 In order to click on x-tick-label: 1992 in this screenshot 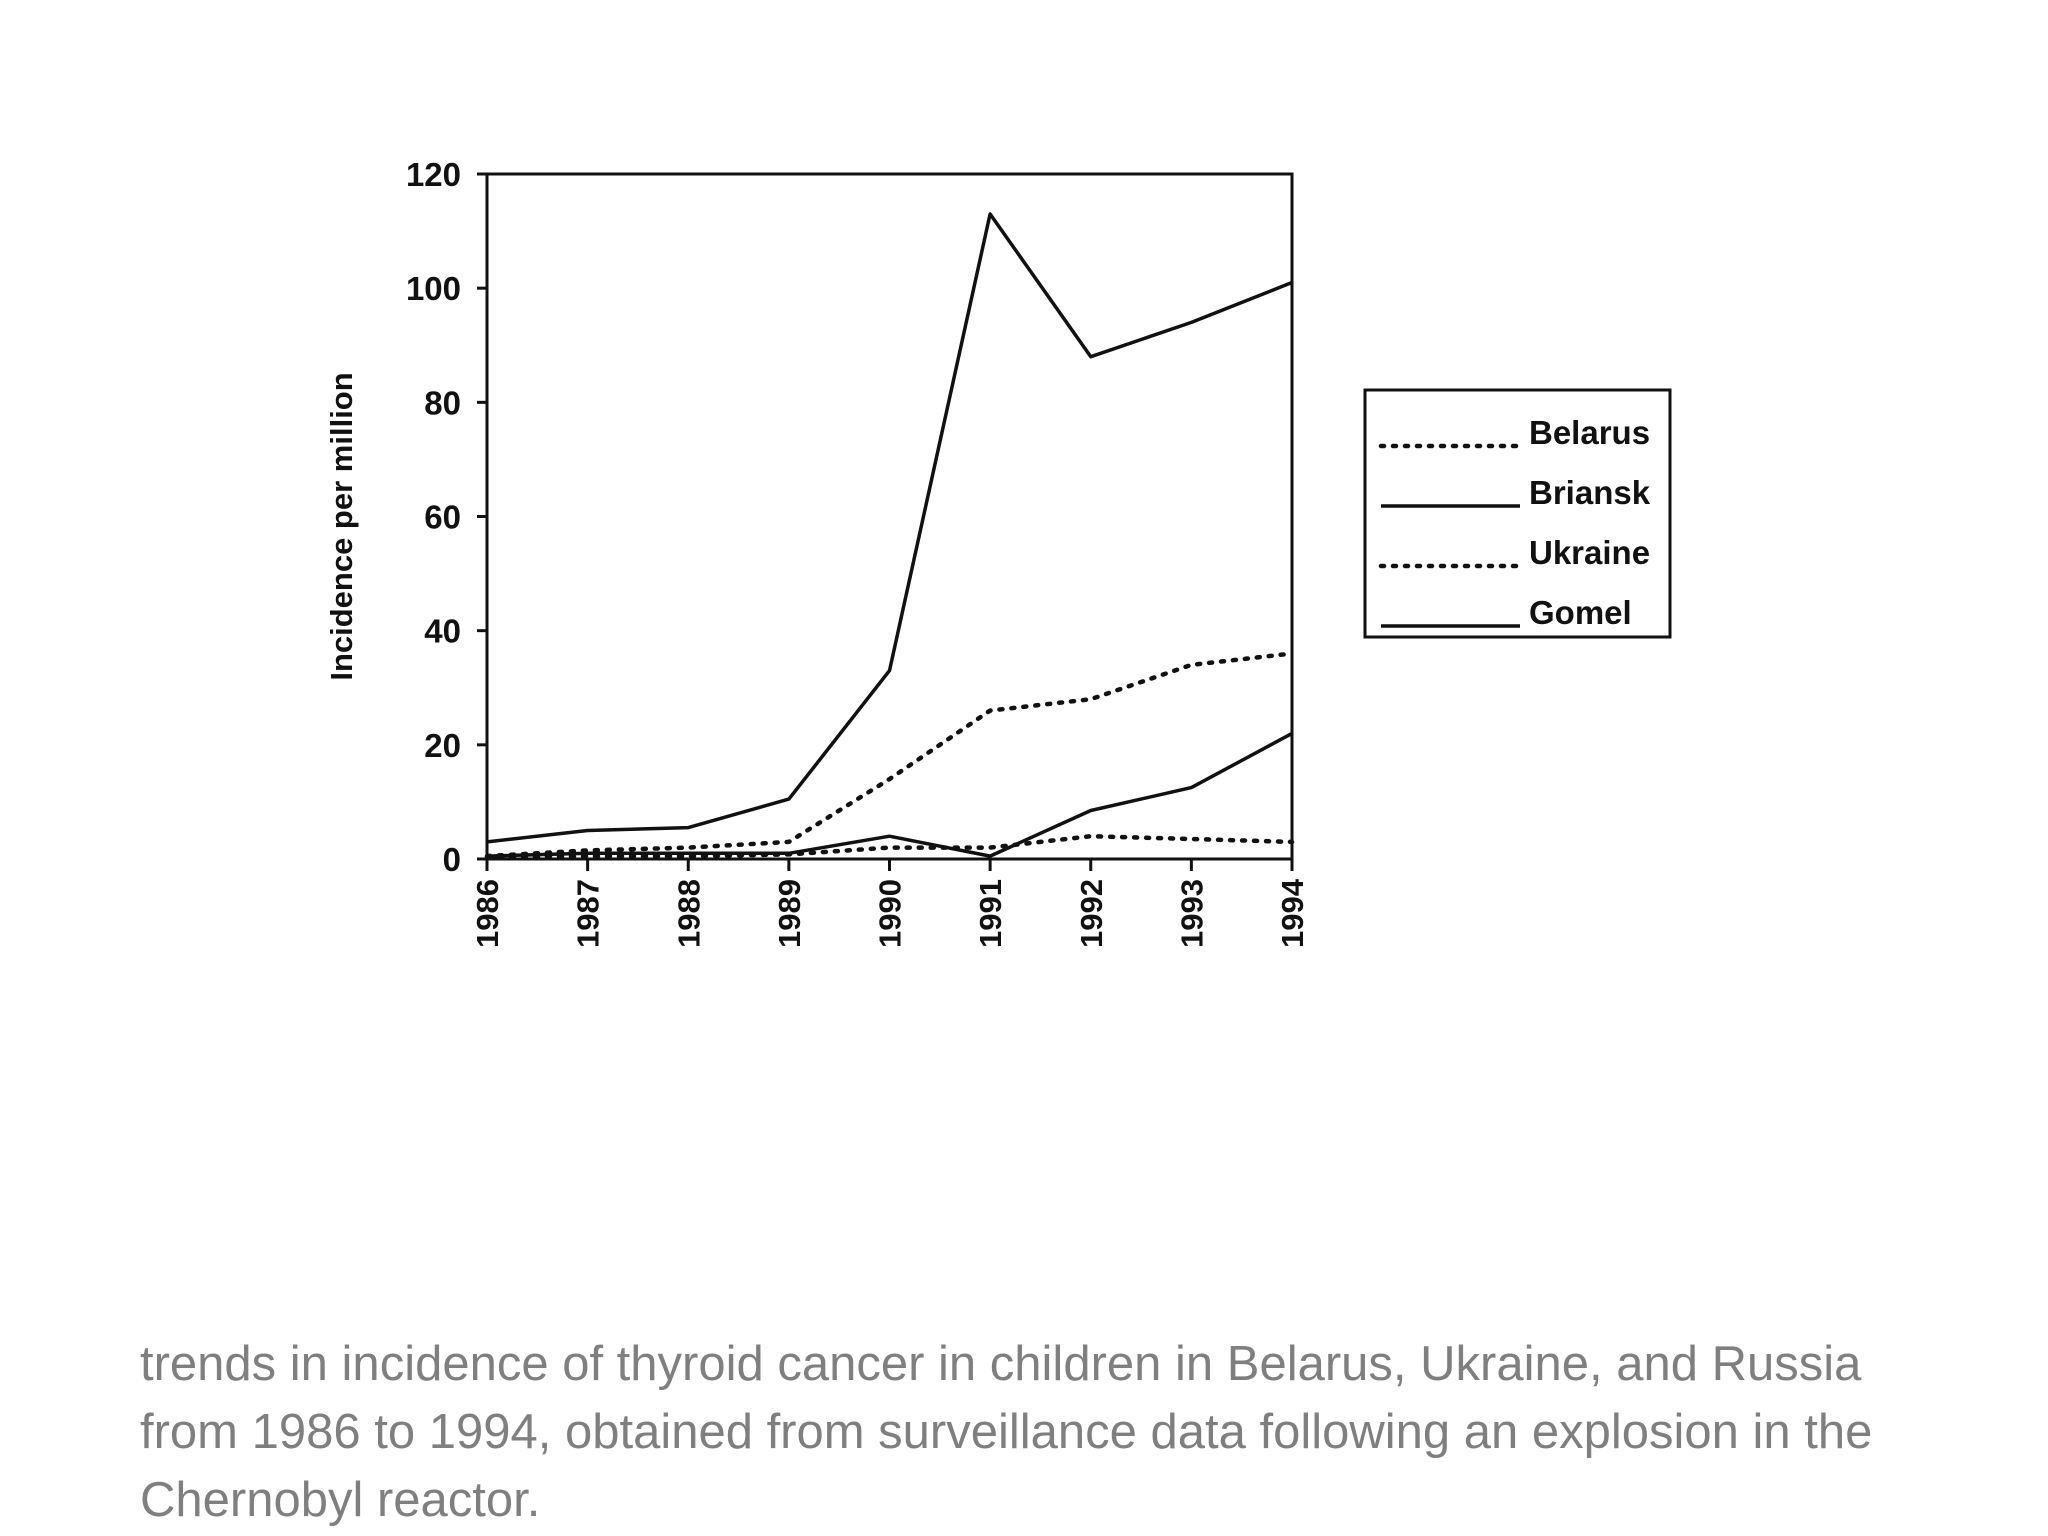, I will do `click(1091, 913)`.